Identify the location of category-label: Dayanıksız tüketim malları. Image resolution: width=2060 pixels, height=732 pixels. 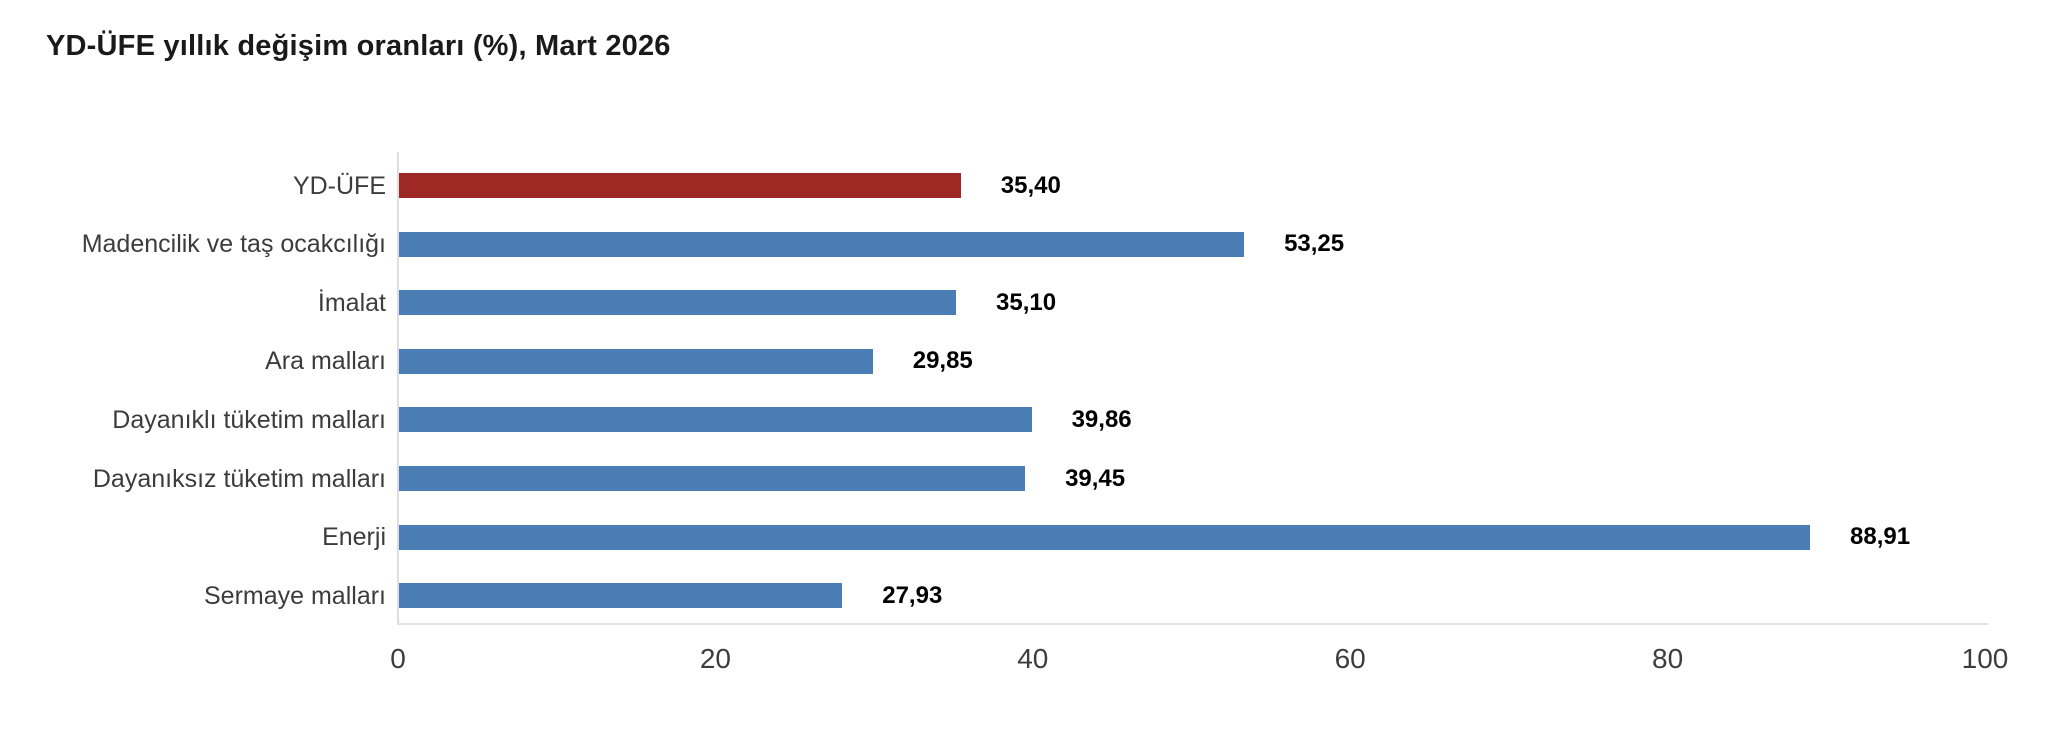
(239, 478).